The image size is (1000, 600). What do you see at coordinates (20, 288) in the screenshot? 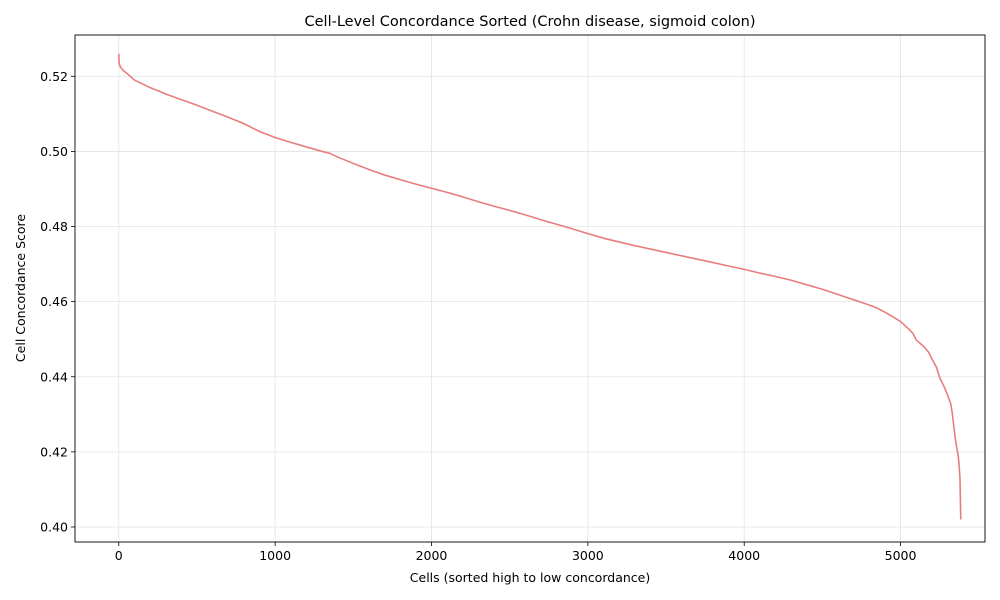
I see `y-axis-label: Cell Concordance Score` at bounding box center [20, 288].